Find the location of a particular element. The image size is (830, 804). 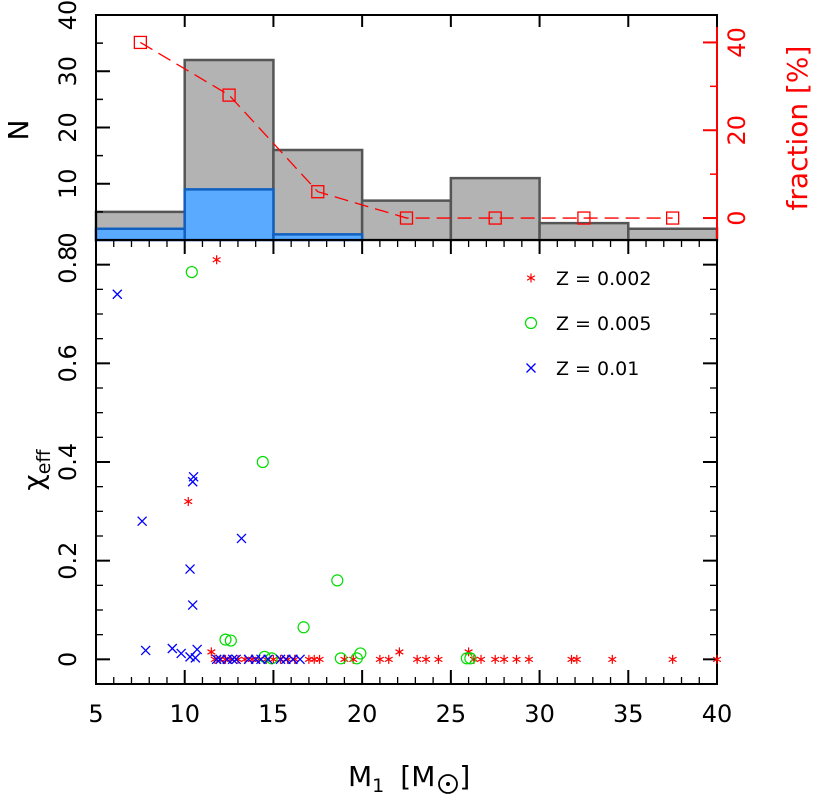

top-y-tick-label: 20 is located at coordinates (68, 127).